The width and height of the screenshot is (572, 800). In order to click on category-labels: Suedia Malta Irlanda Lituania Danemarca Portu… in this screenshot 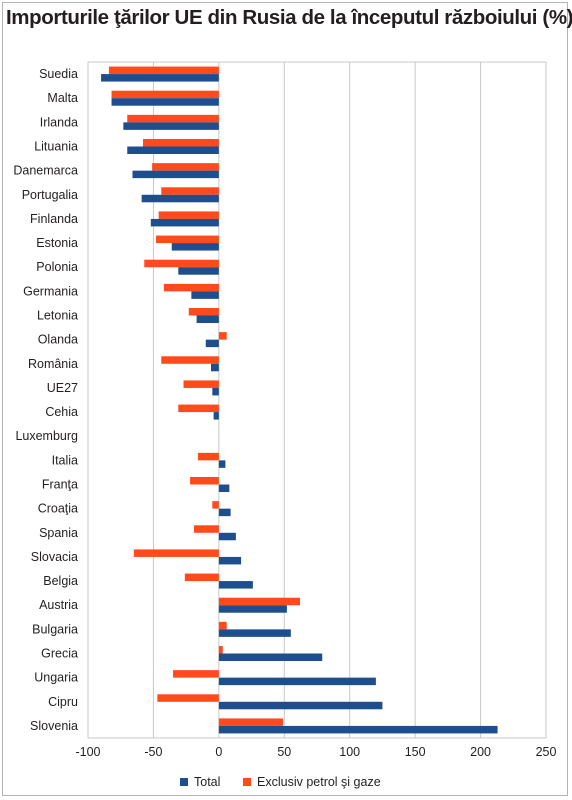, I will do `click(45, 400)`.